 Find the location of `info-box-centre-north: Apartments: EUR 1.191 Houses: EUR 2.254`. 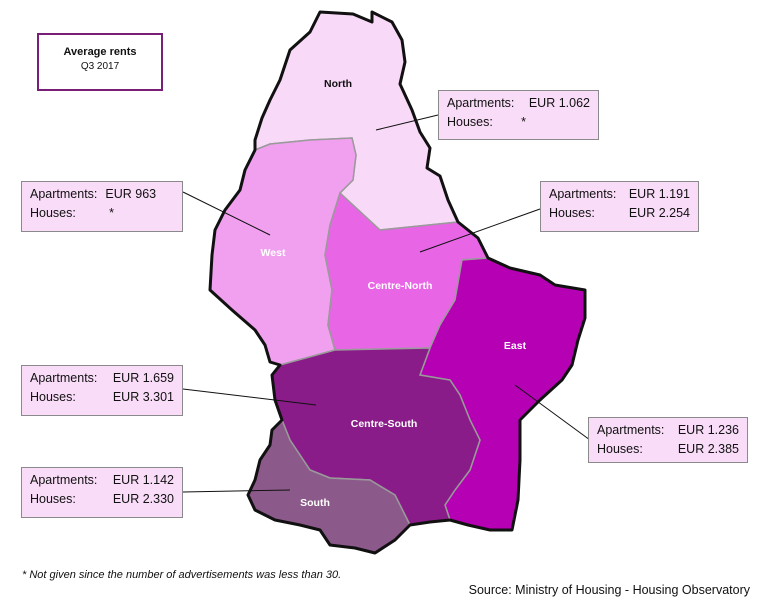

info-box-centre-north: Apartments: EUR 1.191 Houses: EUR 2.254 is located at coordinates (619, 206).